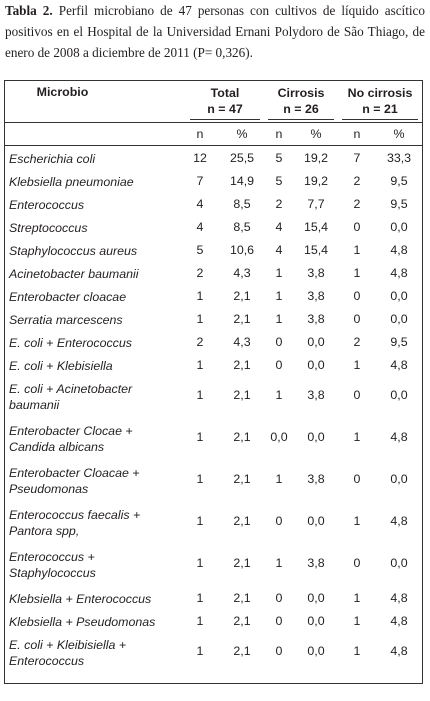 Image resolution: width=430 pixels, height=701 pixels. What do you see at coordinates (71, 181) in the screenshot?
I see `microbe-name: Klebsiella pneumoniae` at bounding box center [71, 181].